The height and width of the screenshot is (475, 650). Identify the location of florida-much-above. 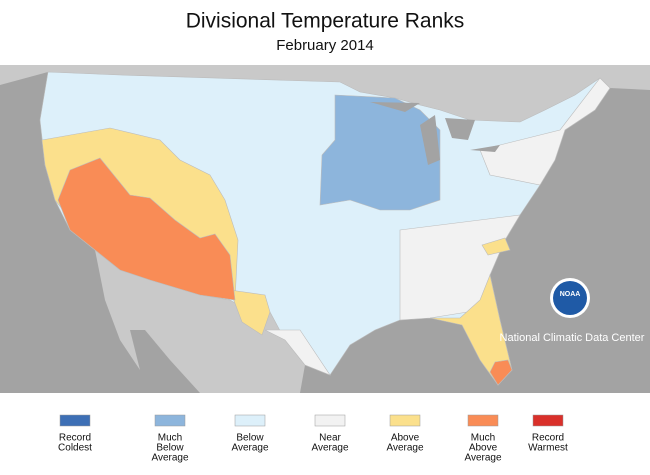
(501, 372).